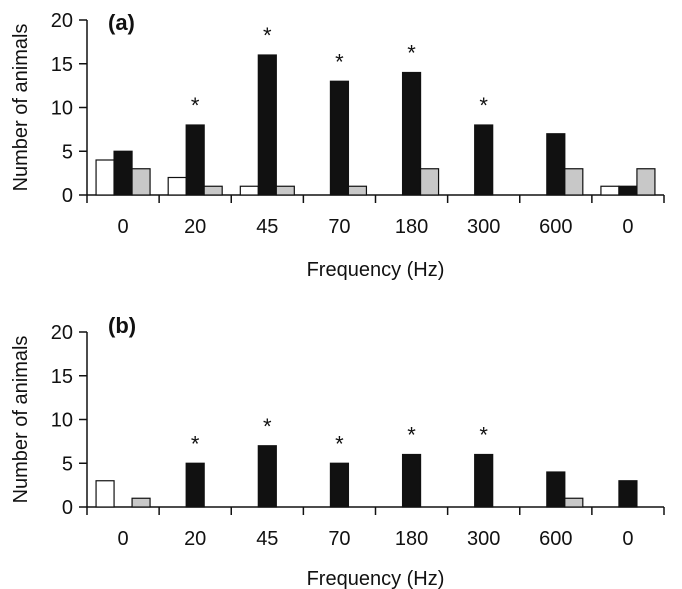 The image size is (682, 589). What do you see at coordinates (105, 177) in the screenshot?
I see `bar-a-s0-c0` at bounding box center [105, 177].